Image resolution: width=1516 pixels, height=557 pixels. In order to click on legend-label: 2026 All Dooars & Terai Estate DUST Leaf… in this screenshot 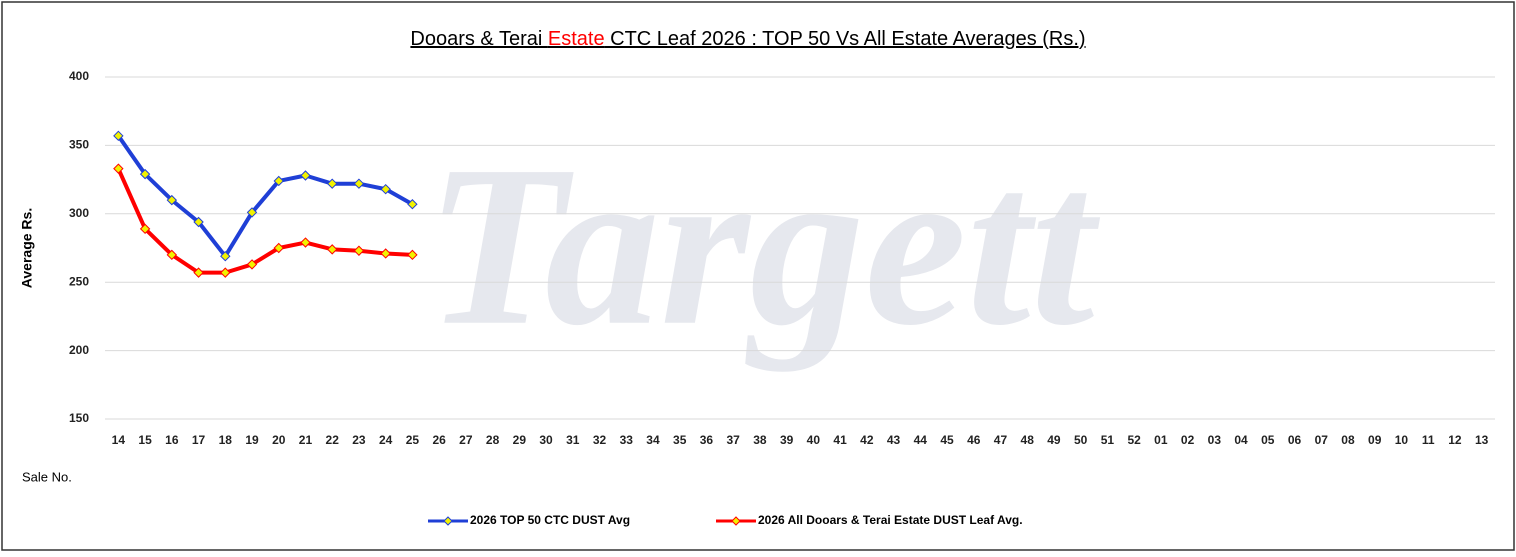, I will do `click(890, 520)`.